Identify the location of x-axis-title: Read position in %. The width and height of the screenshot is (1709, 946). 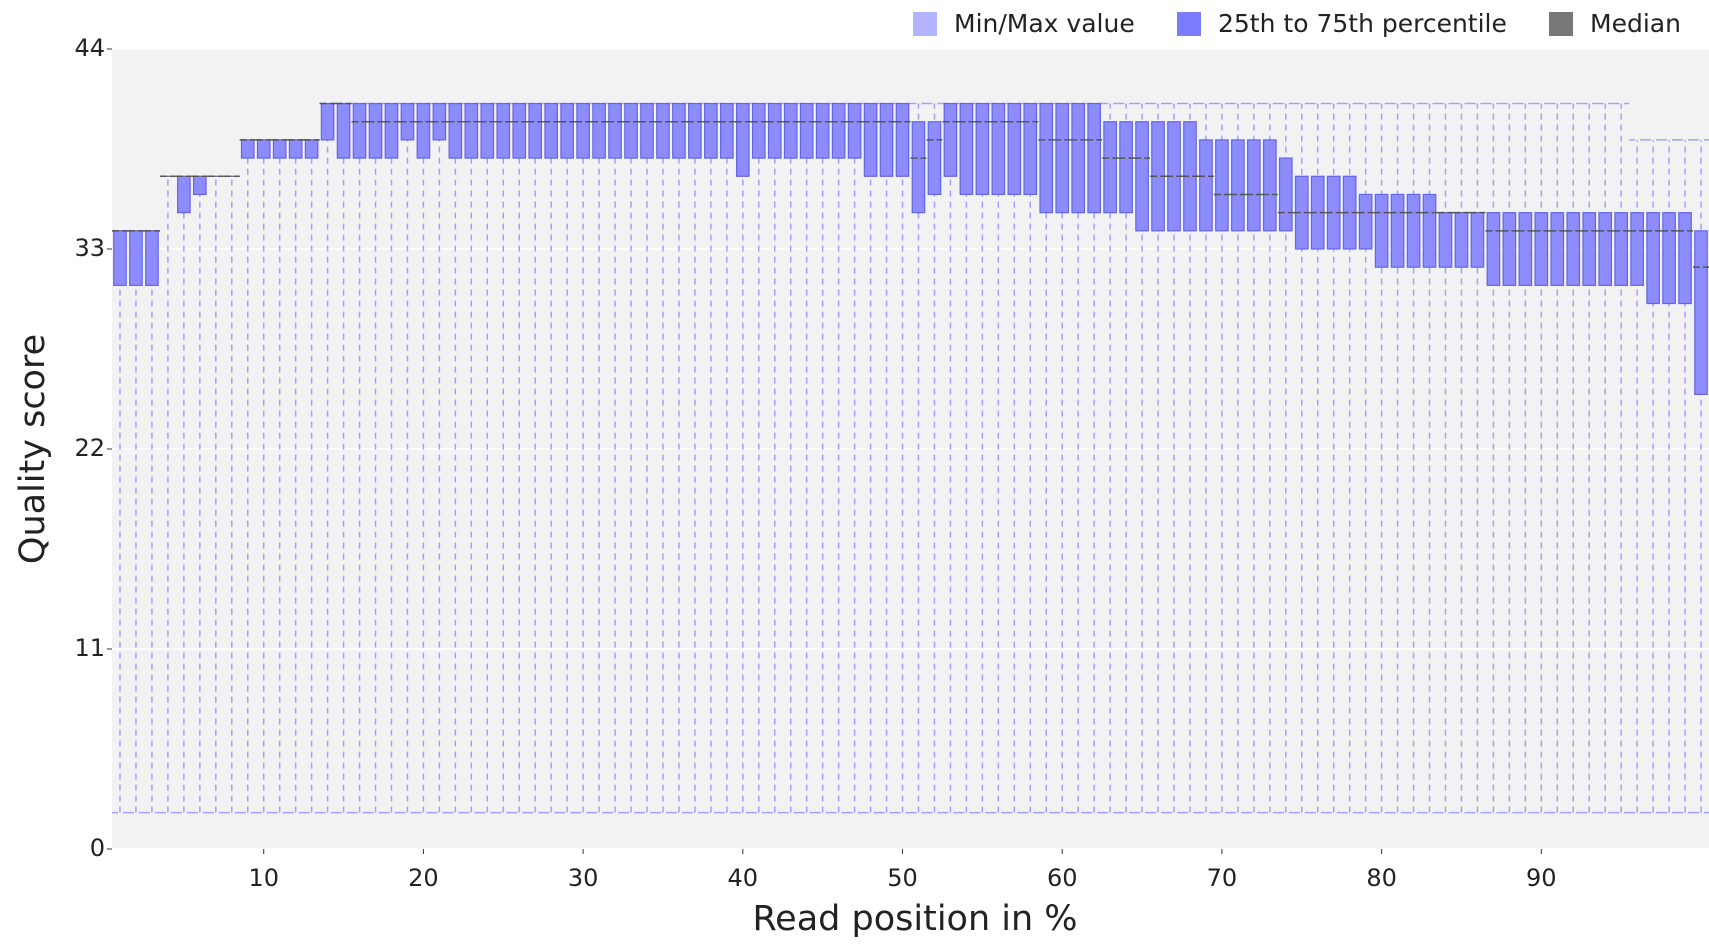
(914, 919).